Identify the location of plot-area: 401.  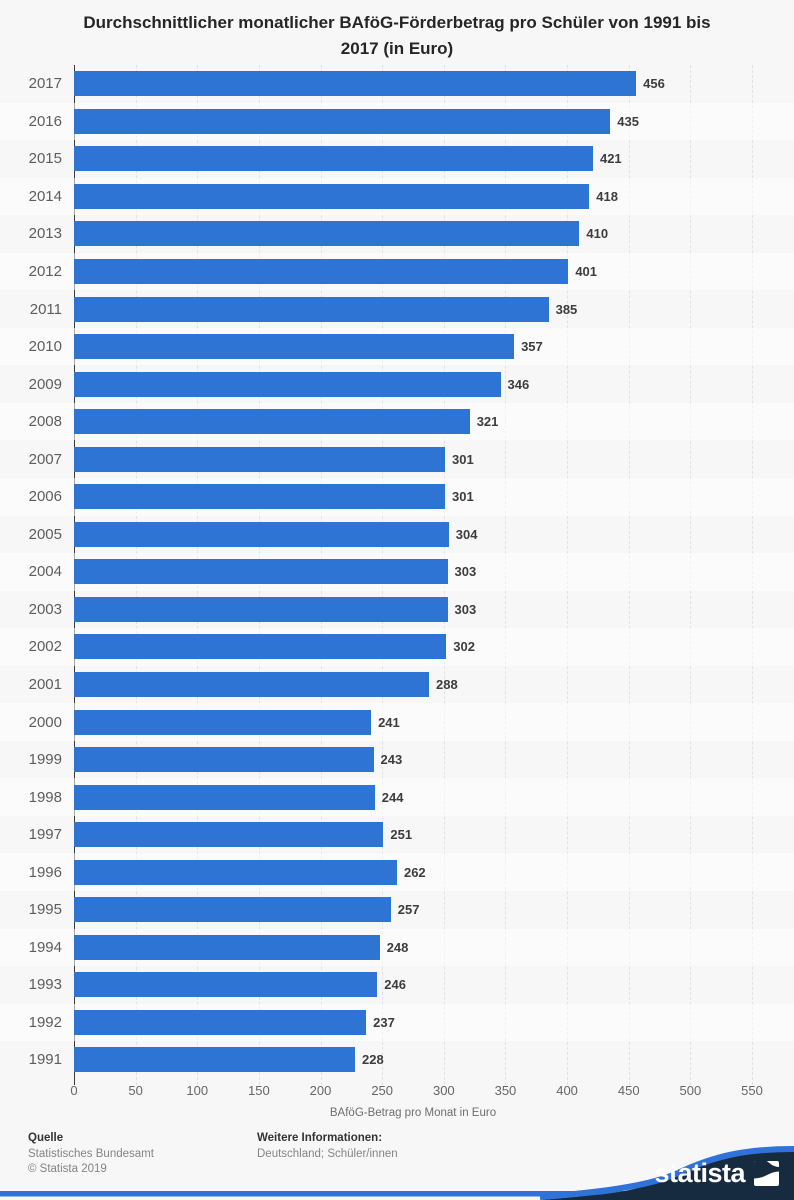
(413, 272).